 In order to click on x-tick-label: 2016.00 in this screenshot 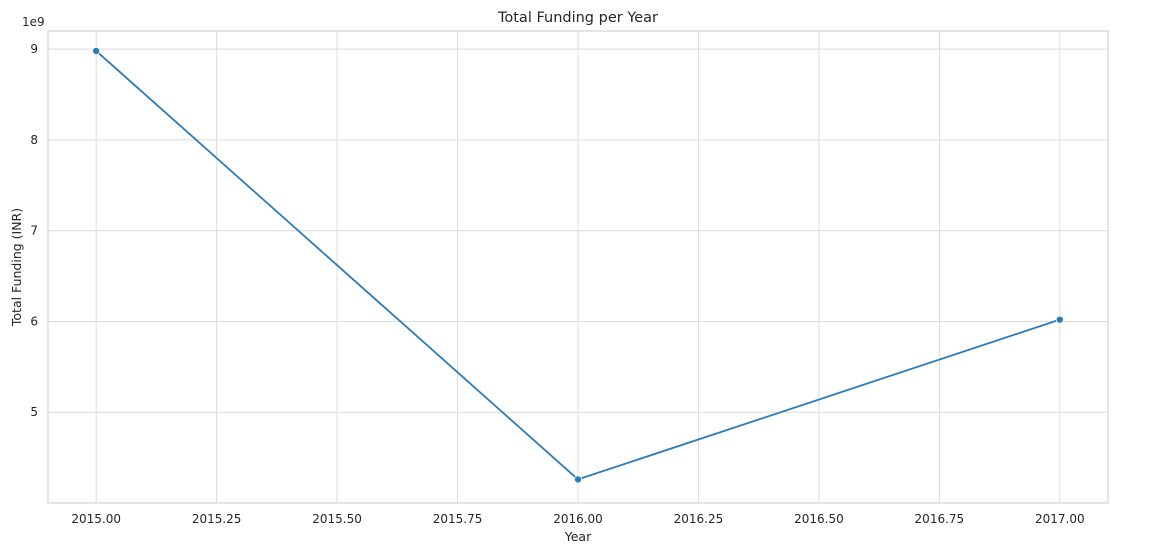, I will do `click(578, 519)`.